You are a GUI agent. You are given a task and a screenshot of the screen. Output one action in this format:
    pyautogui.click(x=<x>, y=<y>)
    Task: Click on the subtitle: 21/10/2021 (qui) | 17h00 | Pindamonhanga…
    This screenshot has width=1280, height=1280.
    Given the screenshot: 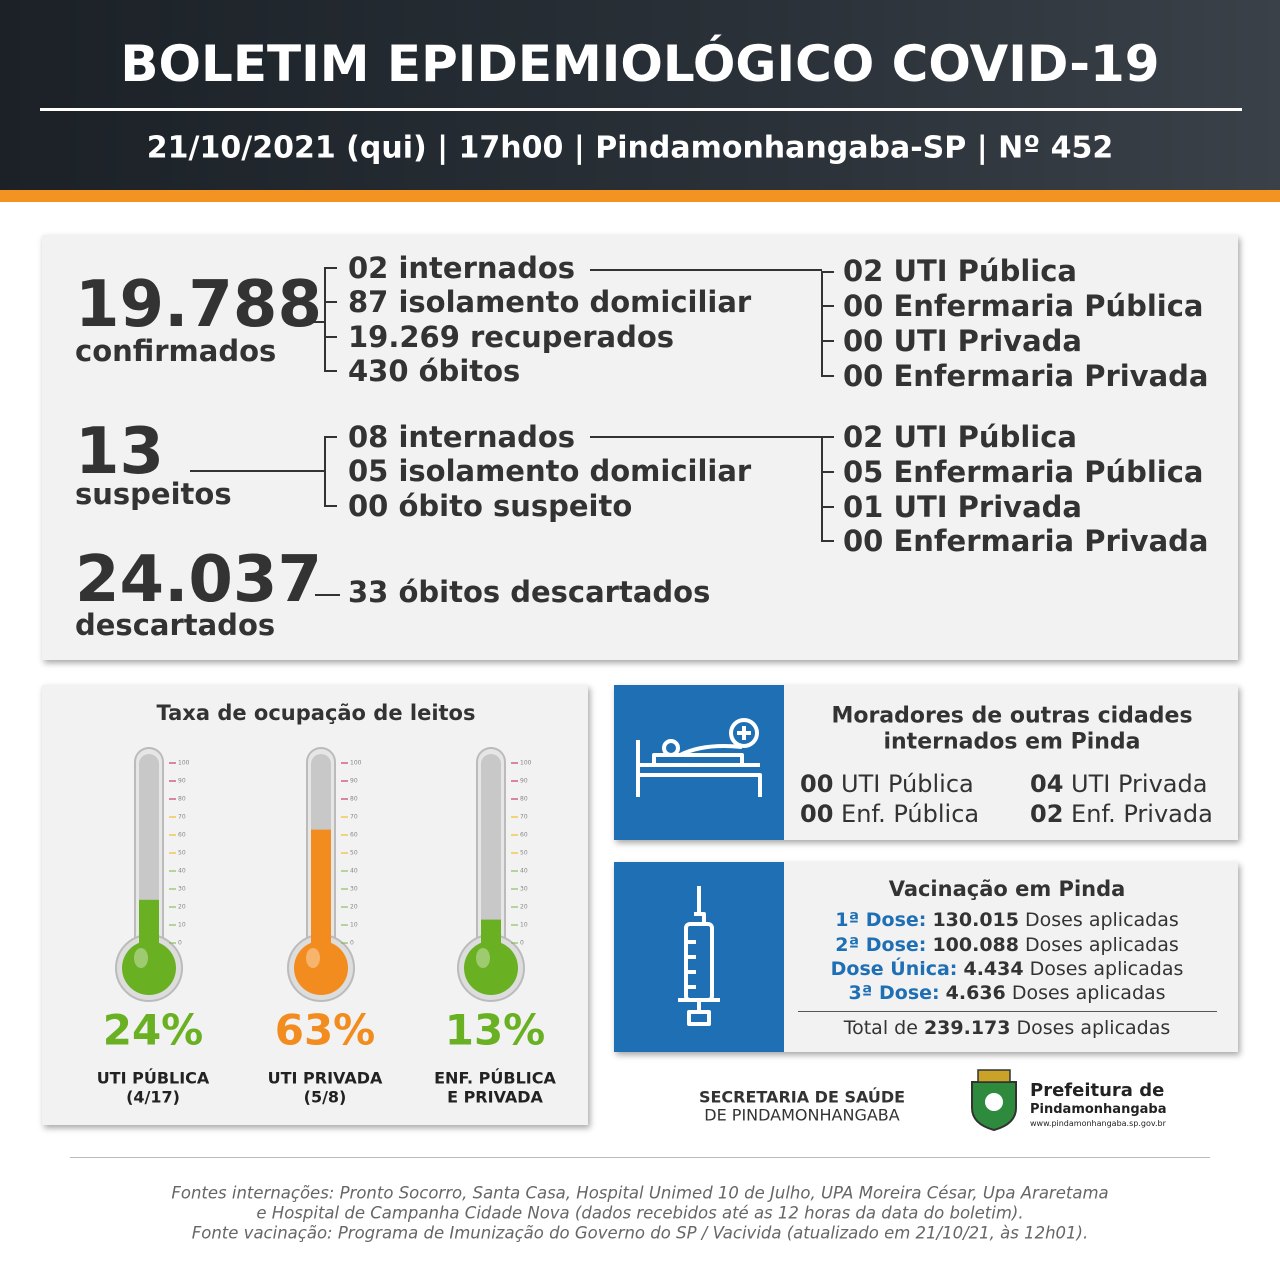 What is the action you would take?
    pyautogui.click(x=630, y=148)
    